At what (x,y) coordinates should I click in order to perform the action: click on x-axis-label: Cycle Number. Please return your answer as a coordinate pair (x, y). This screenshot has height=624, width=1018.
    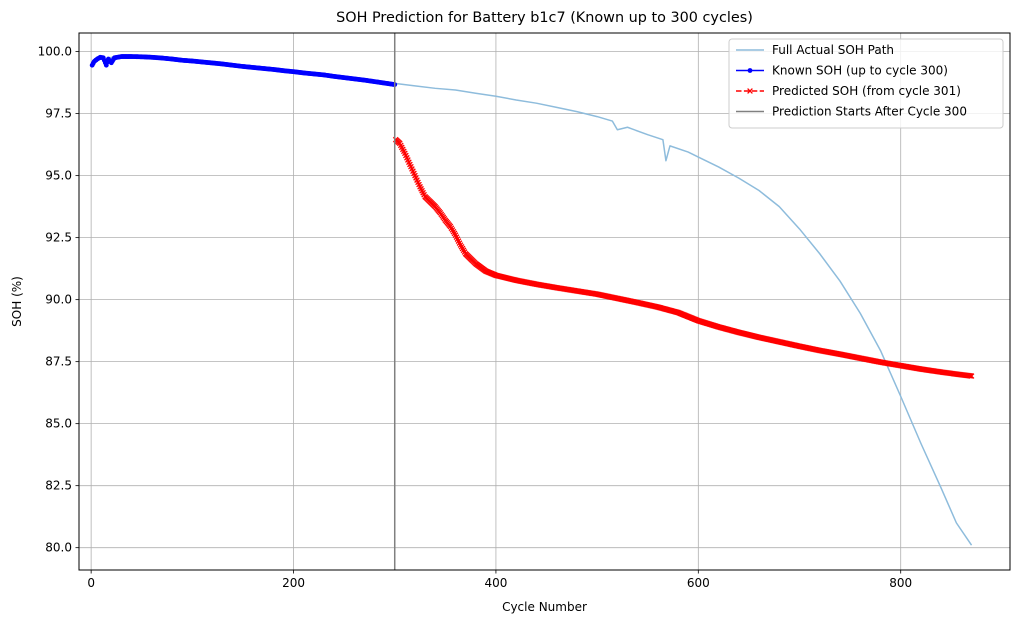
    Looking at the image, I should click on (544, 607).